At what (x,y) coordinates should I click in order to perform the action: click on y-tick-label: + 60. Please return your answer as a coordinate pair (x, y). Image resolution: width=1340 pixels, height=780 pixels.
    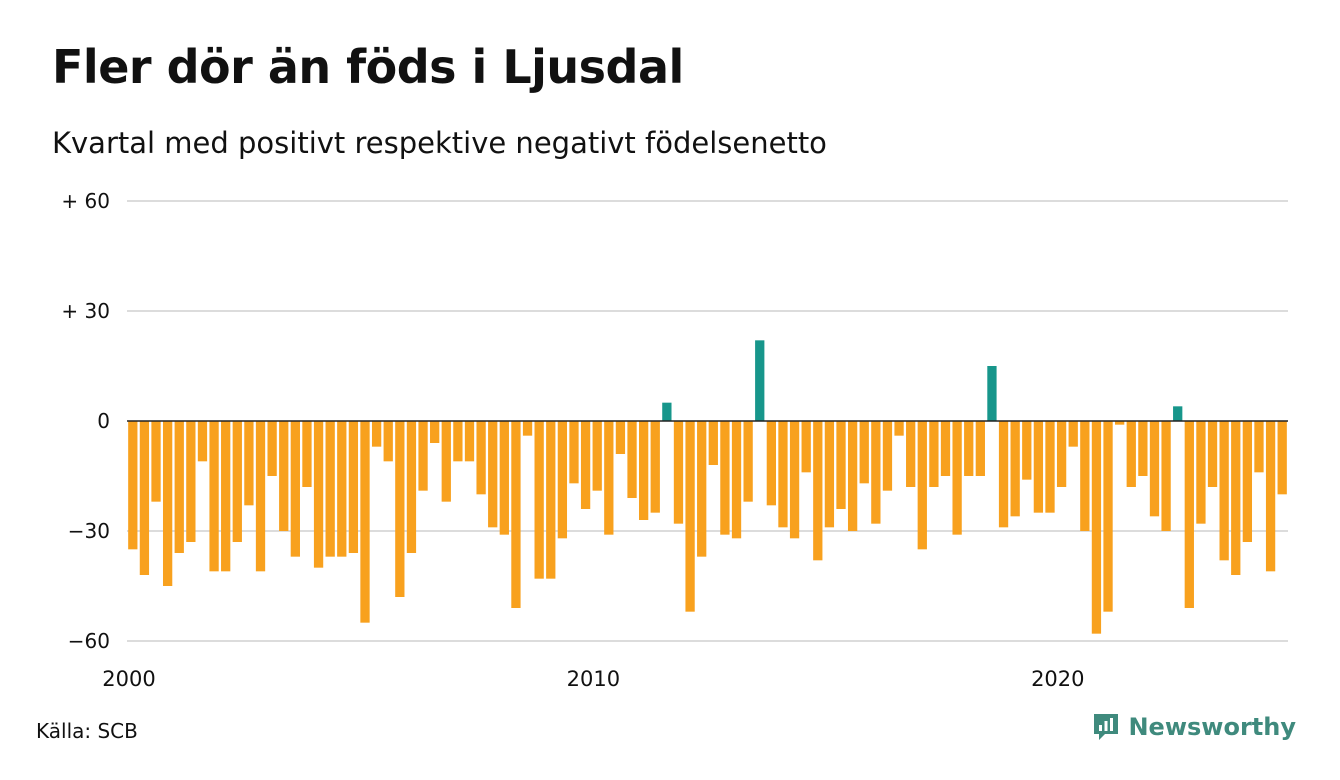
    Looking at the image, I should click on (85, 201).